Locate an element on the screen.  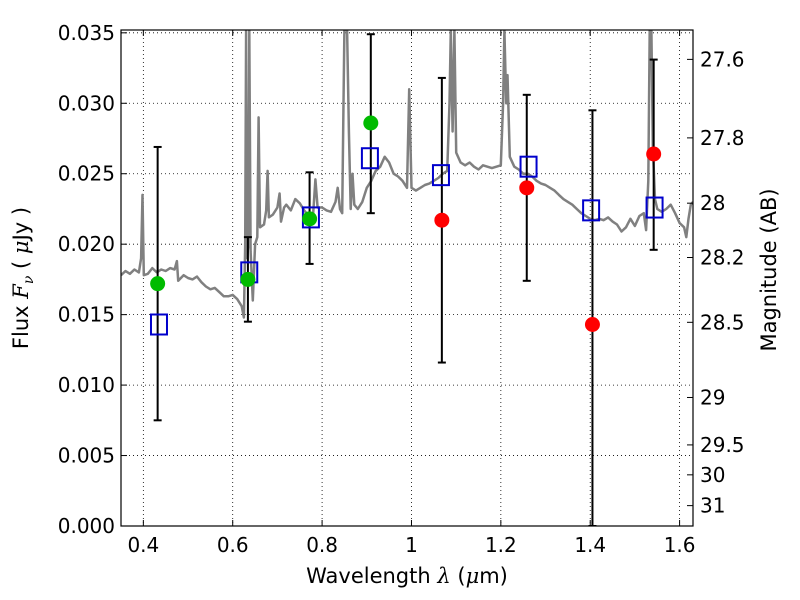
y-axis-label: Flux Fν ( μJy ) is located at coordinates (23, 278).